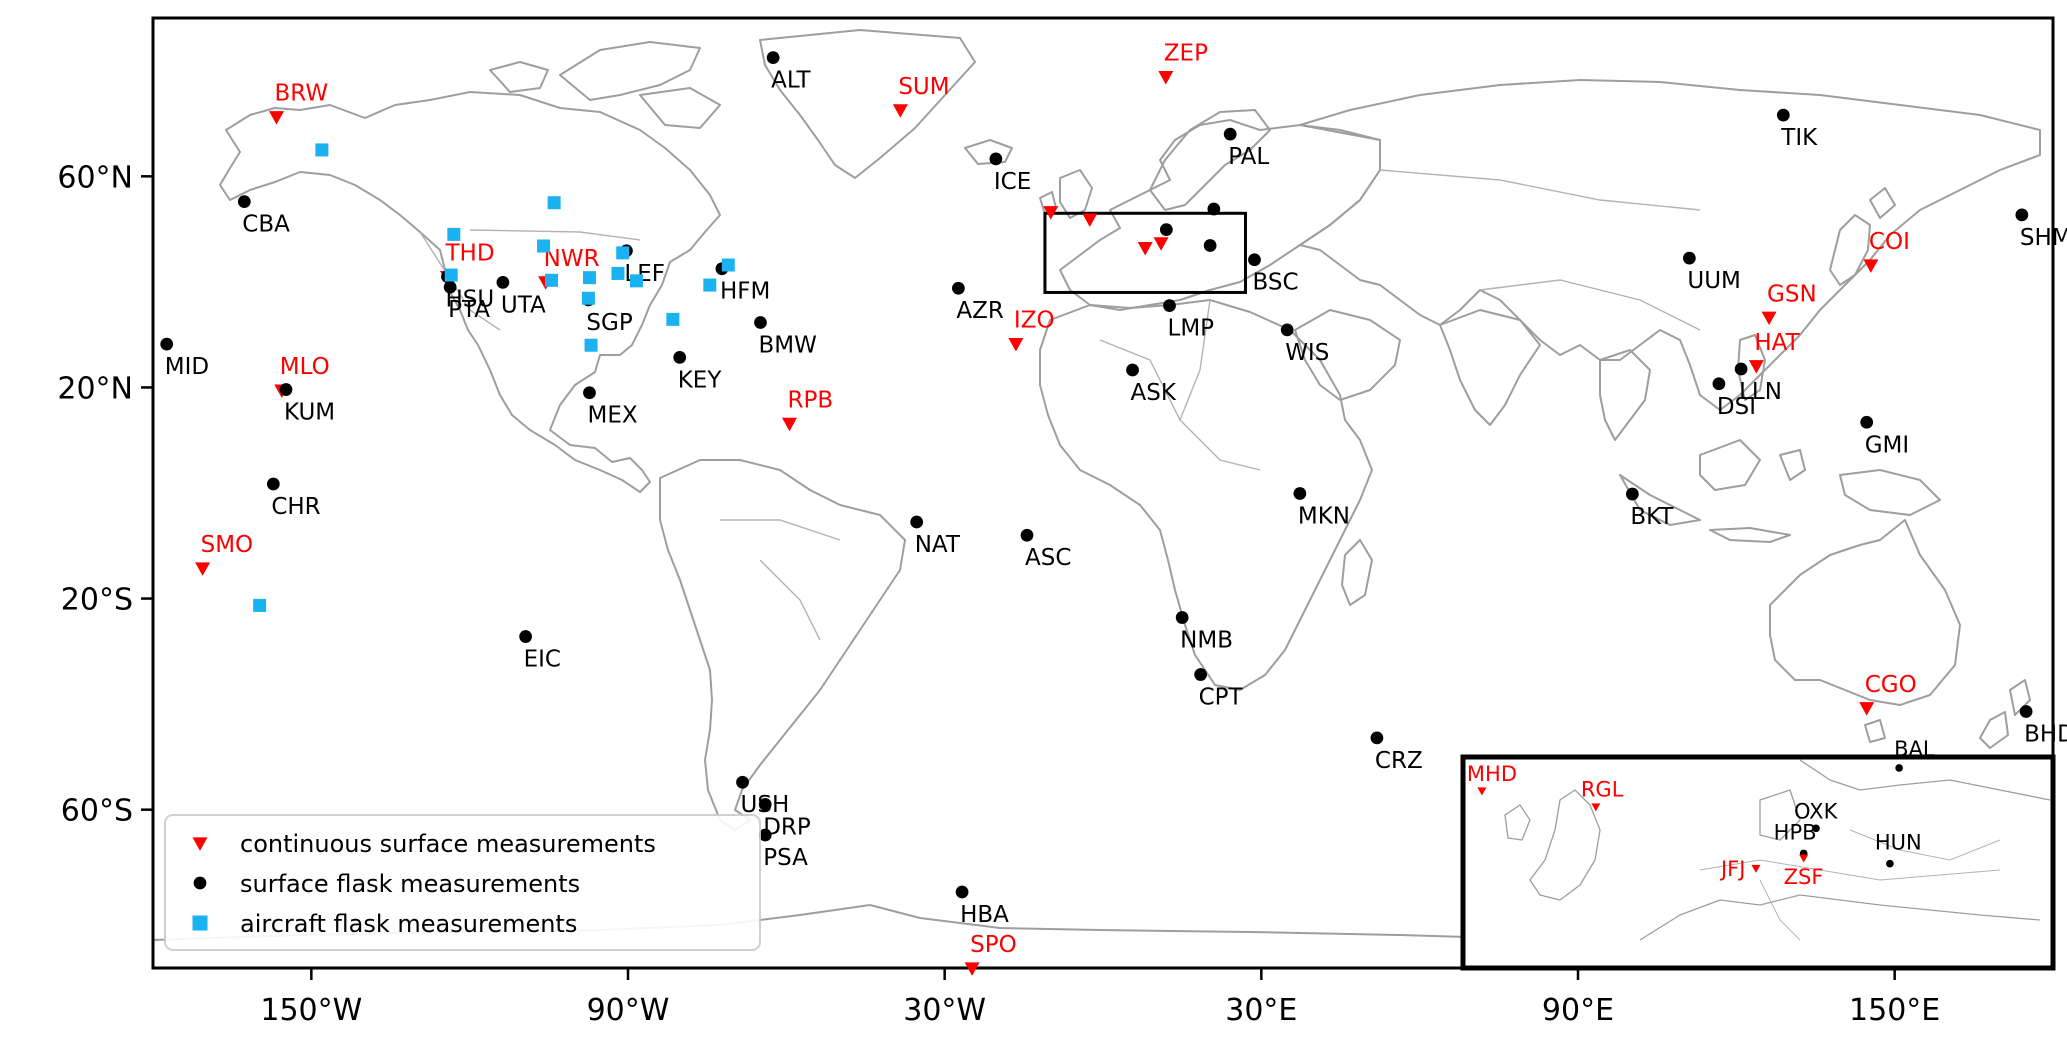 This screenshot has height=1054, width=2067. What do you see at coordinates (1048, 558) in the screenshot?
I see `station-label-asc: ASC` at bounding box center [1048, 558].